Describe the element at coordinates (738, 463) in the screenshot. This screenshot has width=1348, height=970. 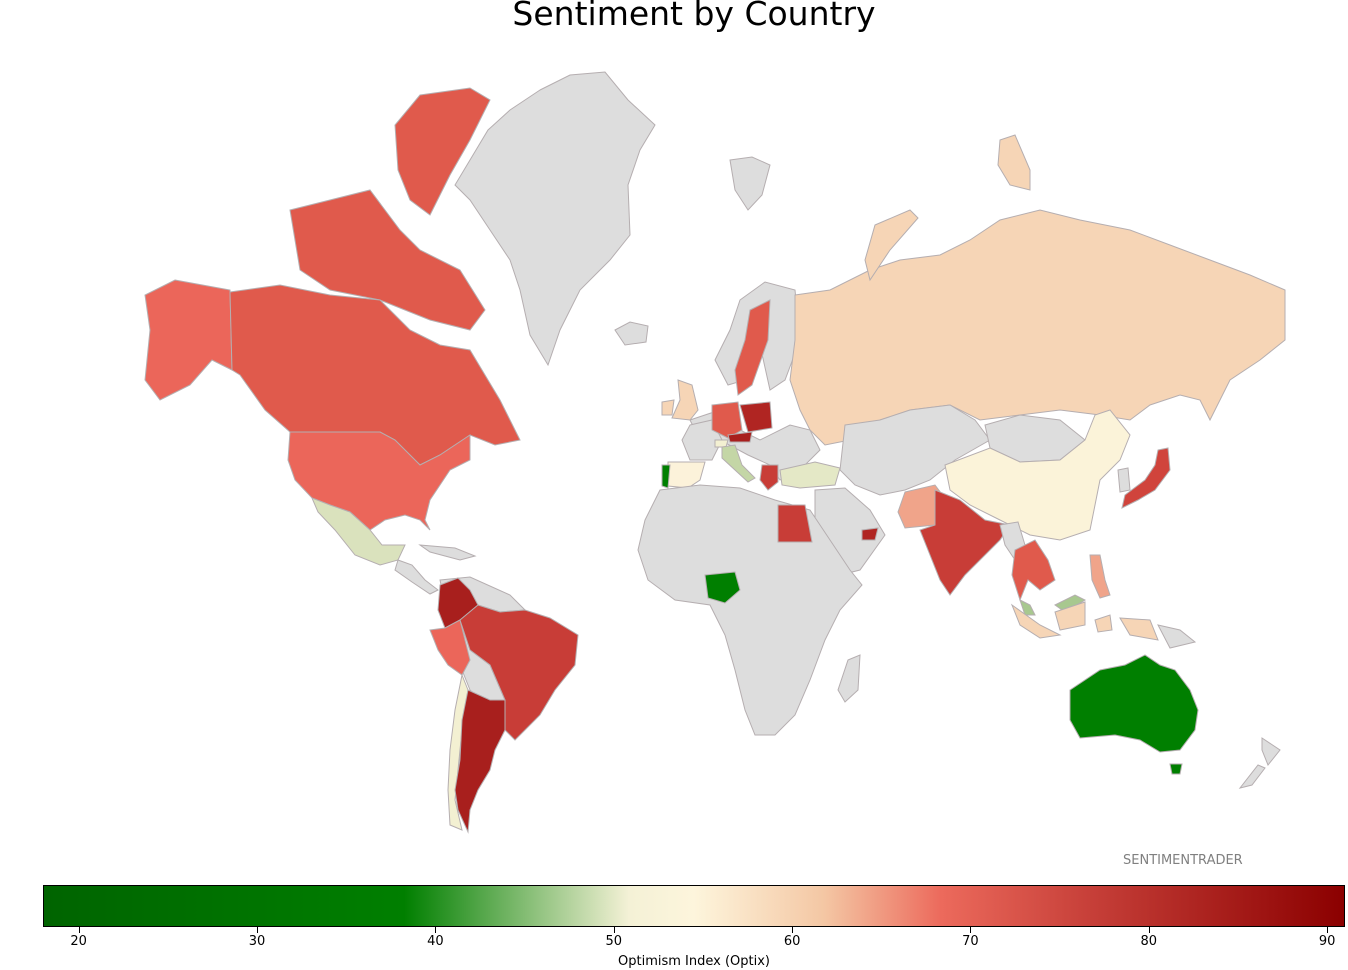
I see `italy-region` at that location.